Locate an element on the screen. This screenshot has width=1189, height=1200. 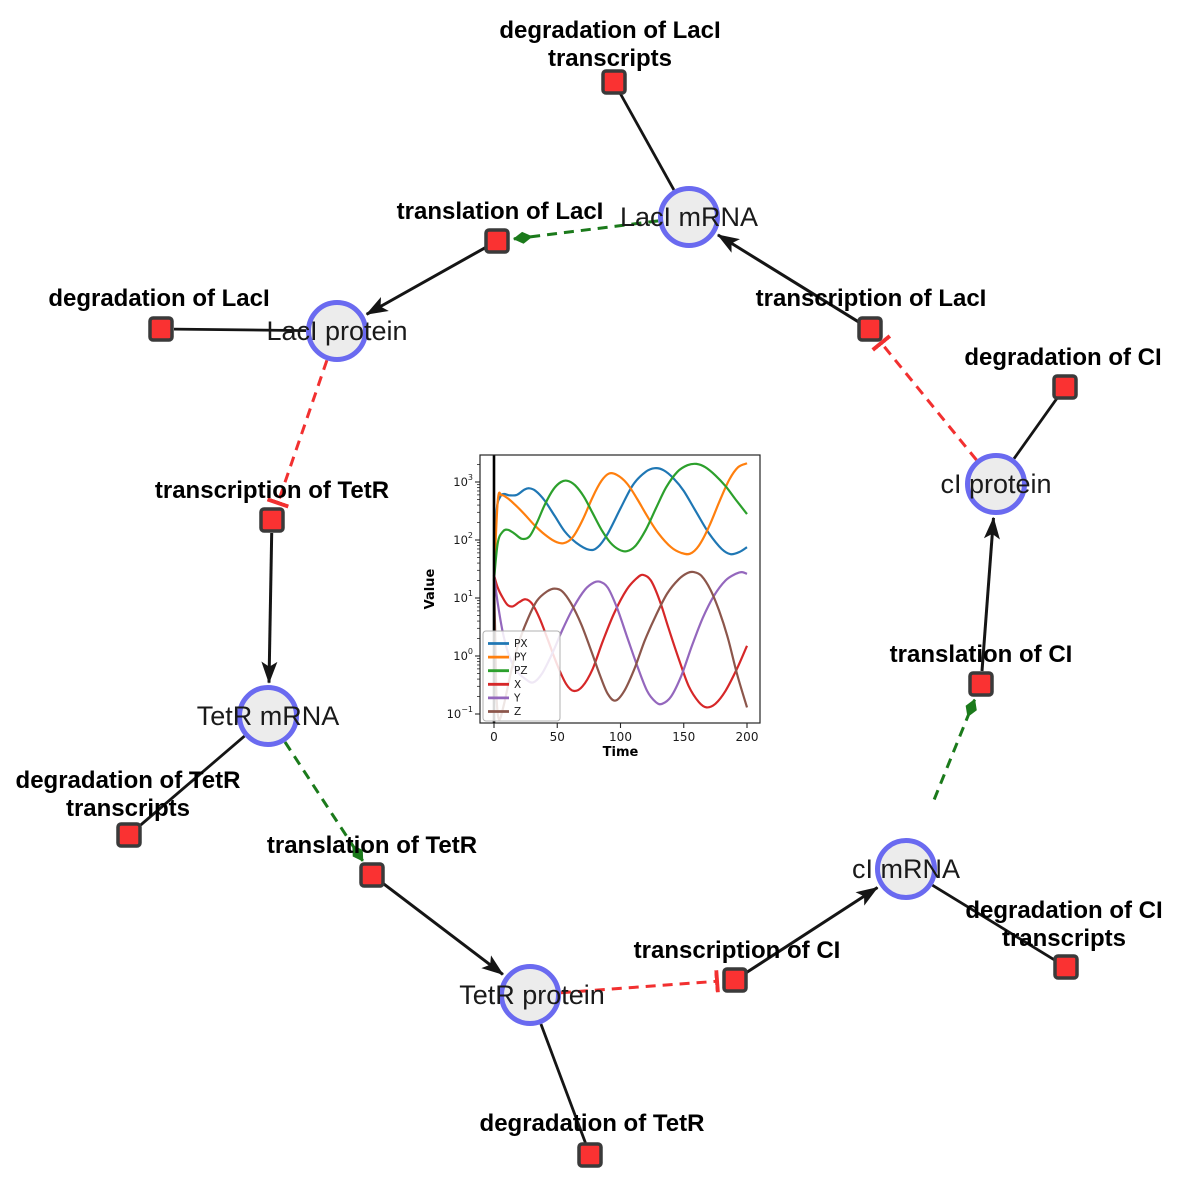
series-PY-line is located at coordinates (620, 521).